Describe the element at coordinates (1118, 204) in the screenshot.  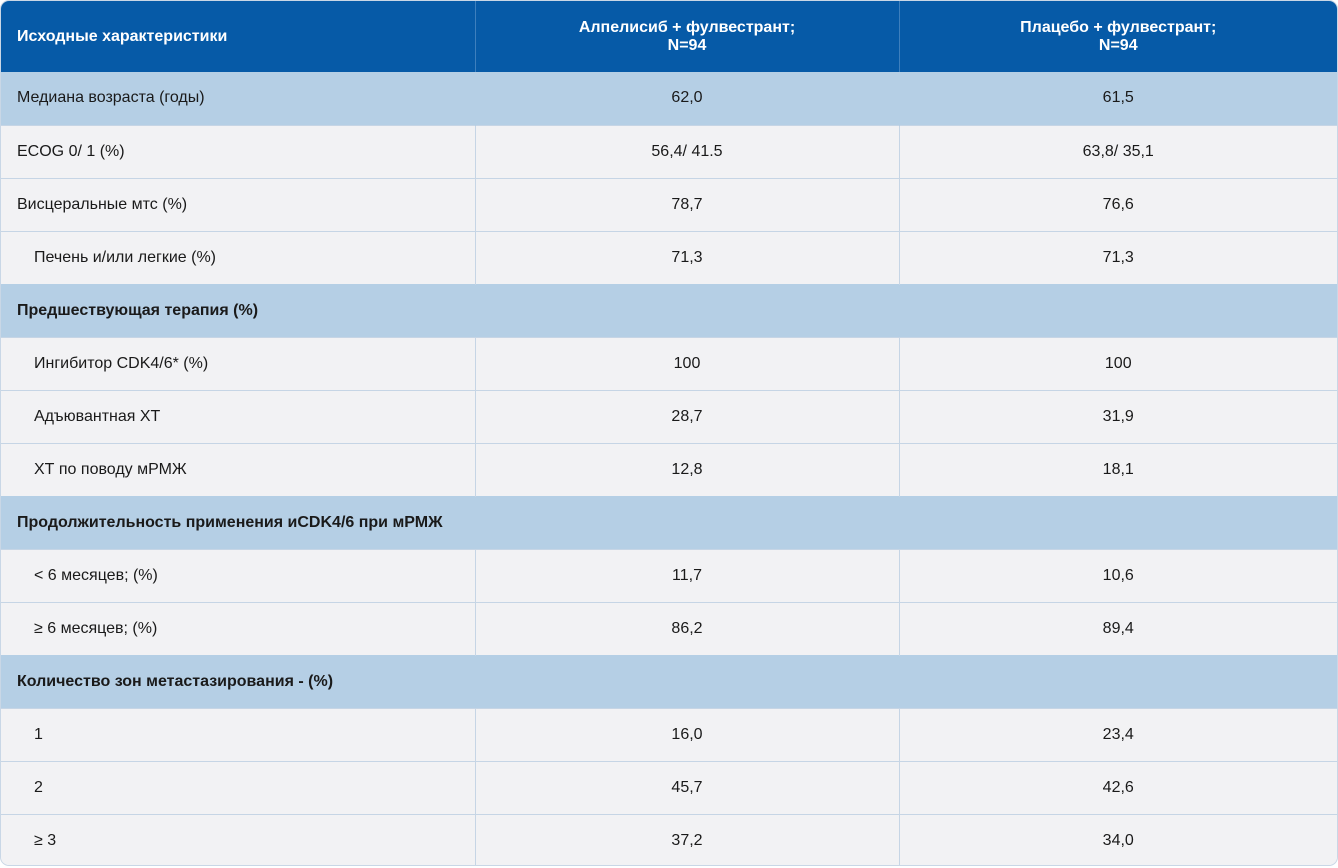
I see `placebo-value: 76,6` at that location.